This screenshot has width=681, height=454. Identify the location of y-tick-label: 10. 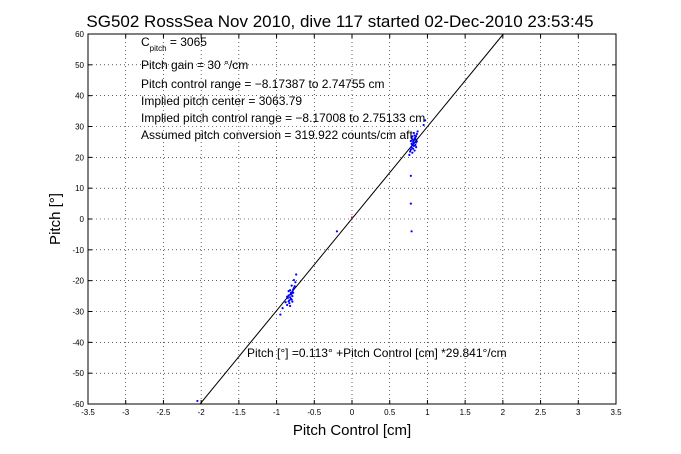
(79, 188).